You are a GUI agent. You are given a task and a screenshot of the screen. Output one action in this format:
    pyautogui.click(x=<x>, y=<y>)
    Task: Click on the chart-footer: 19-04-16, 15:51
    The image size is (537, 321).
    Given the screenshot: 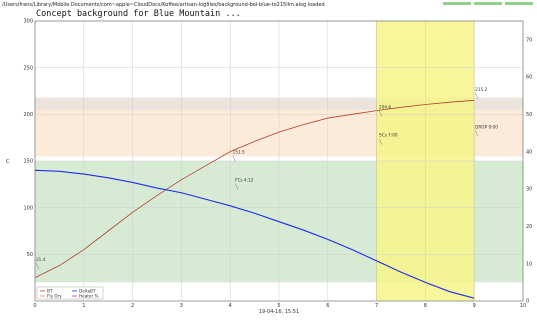 What is the action you would take?
    pyautogui.click(x=279, y=312)
    